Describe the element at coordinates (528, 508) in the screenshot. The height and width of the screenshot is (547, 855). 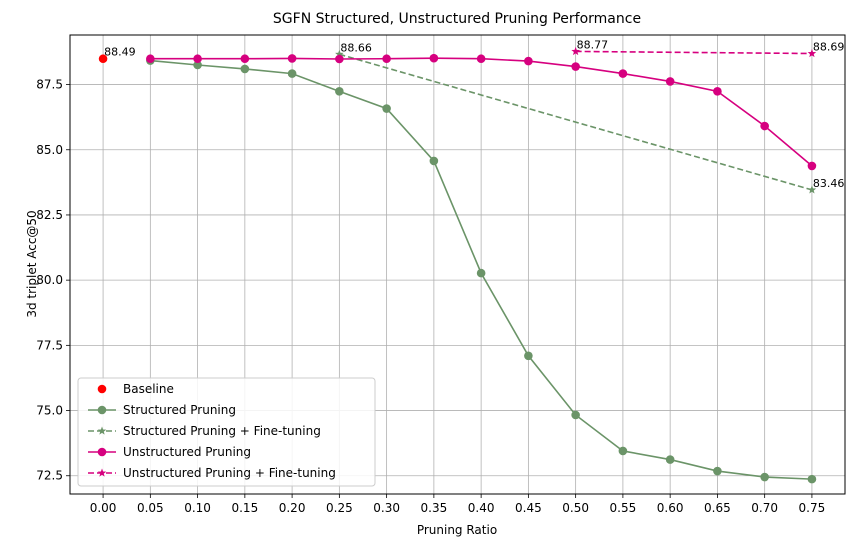
I see `x-tick-label: 0.45` at that location.